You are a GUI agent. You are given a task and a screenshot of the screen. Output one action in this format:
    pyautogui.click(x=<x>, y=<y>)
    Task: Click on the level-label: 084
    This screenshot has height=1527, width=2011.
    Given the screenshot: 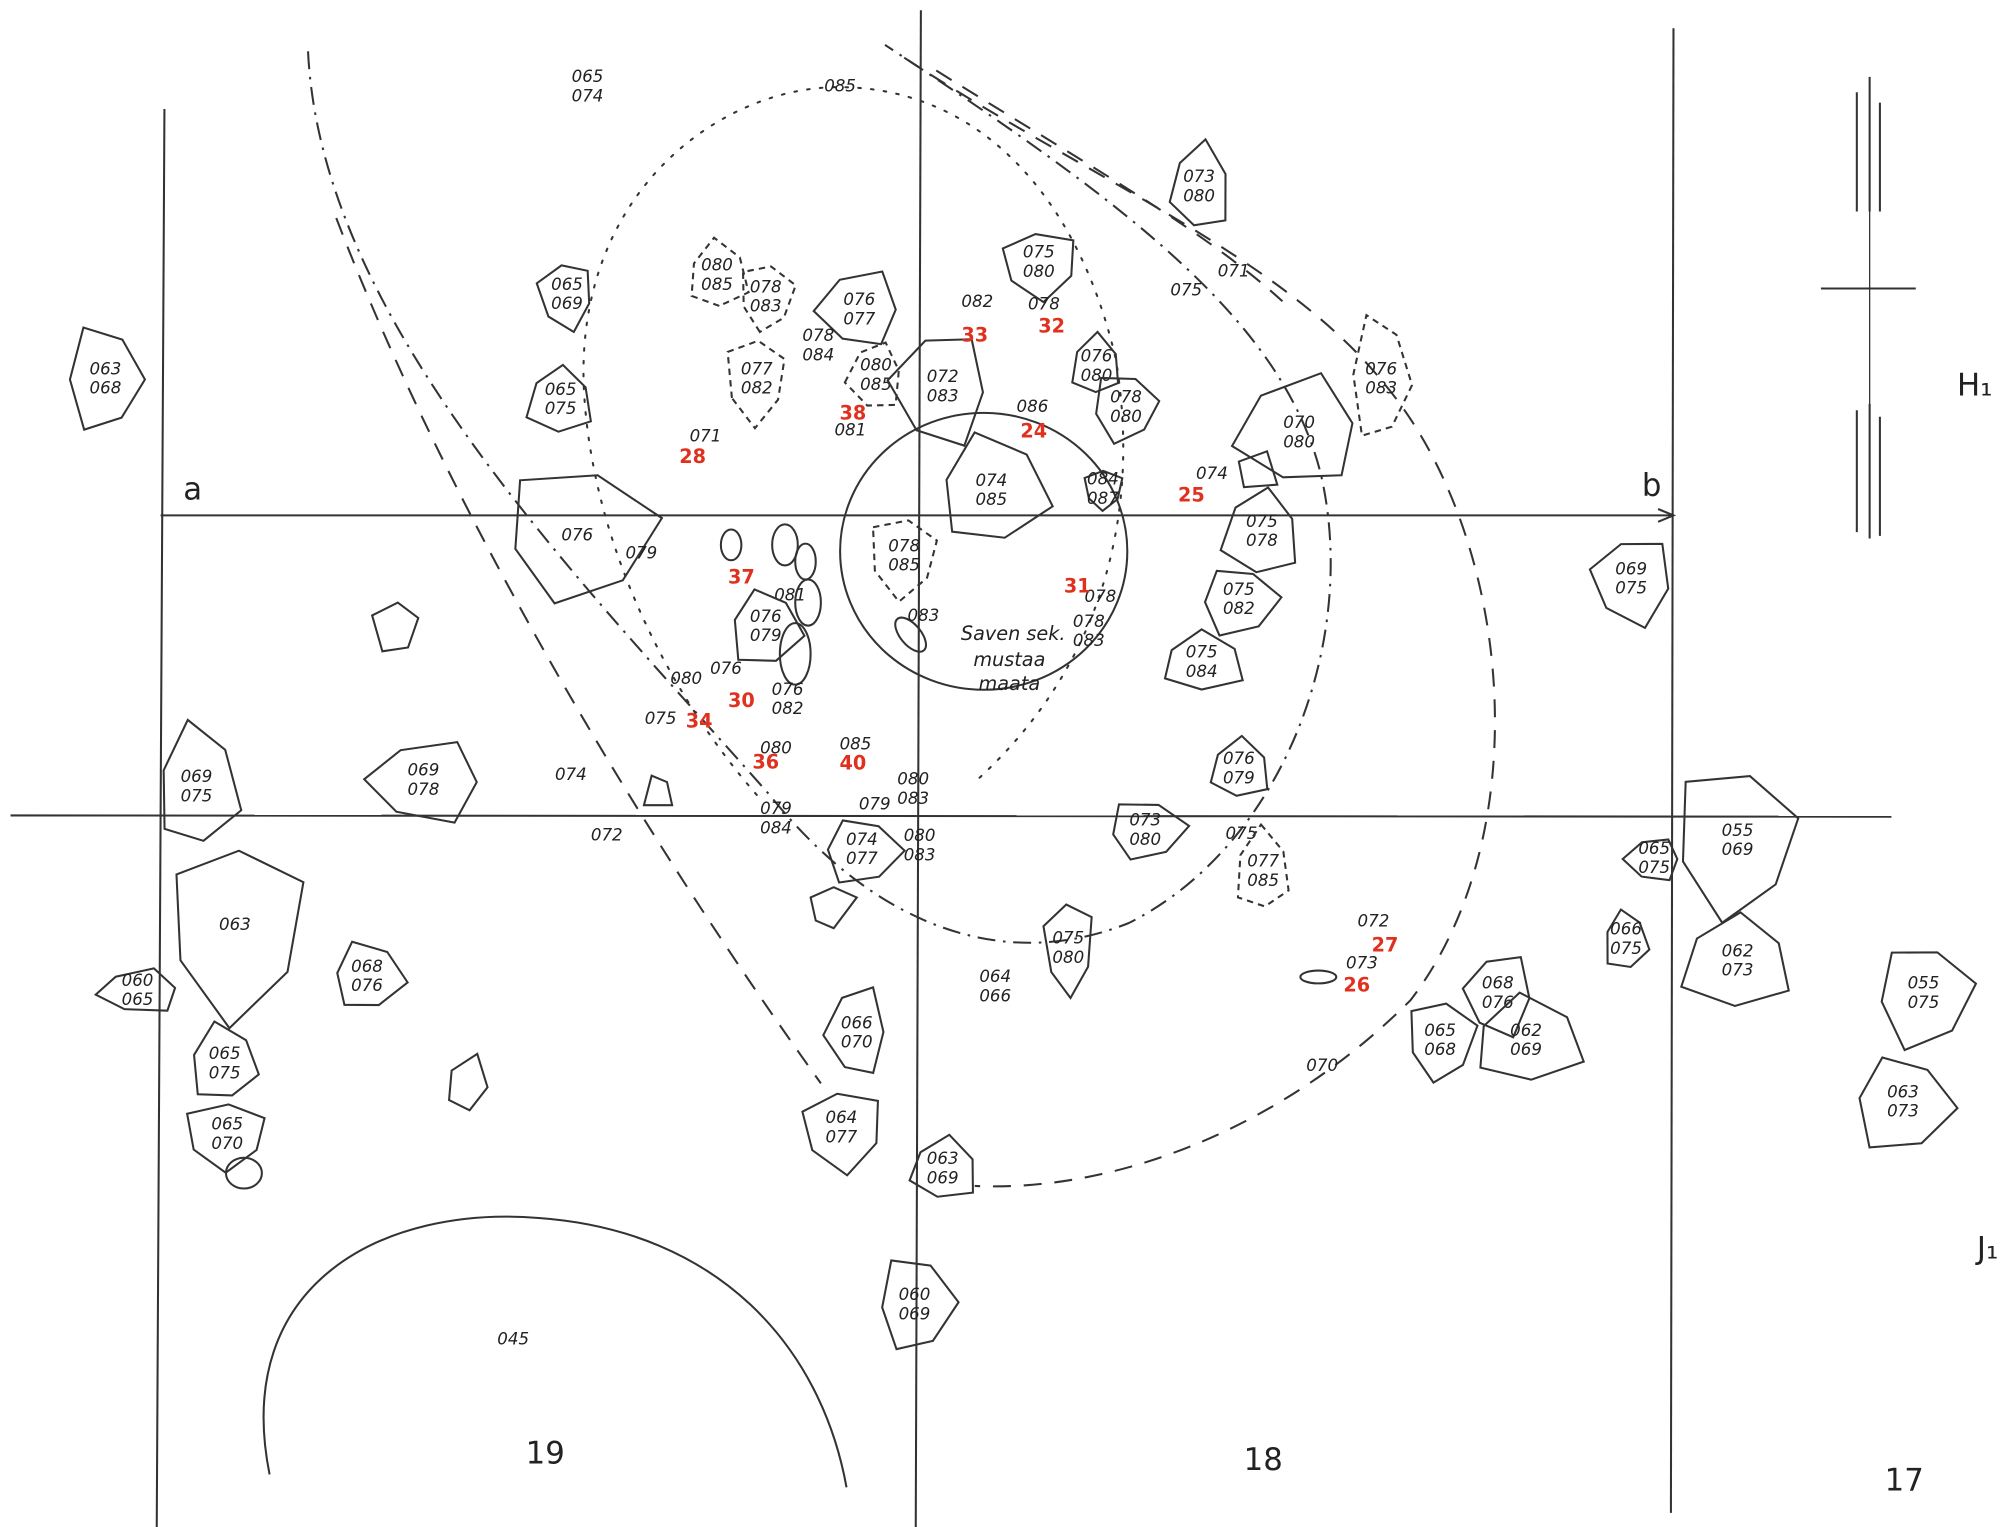 What is the action you would take?
    pyautogui.click(x=776, y=827)
    